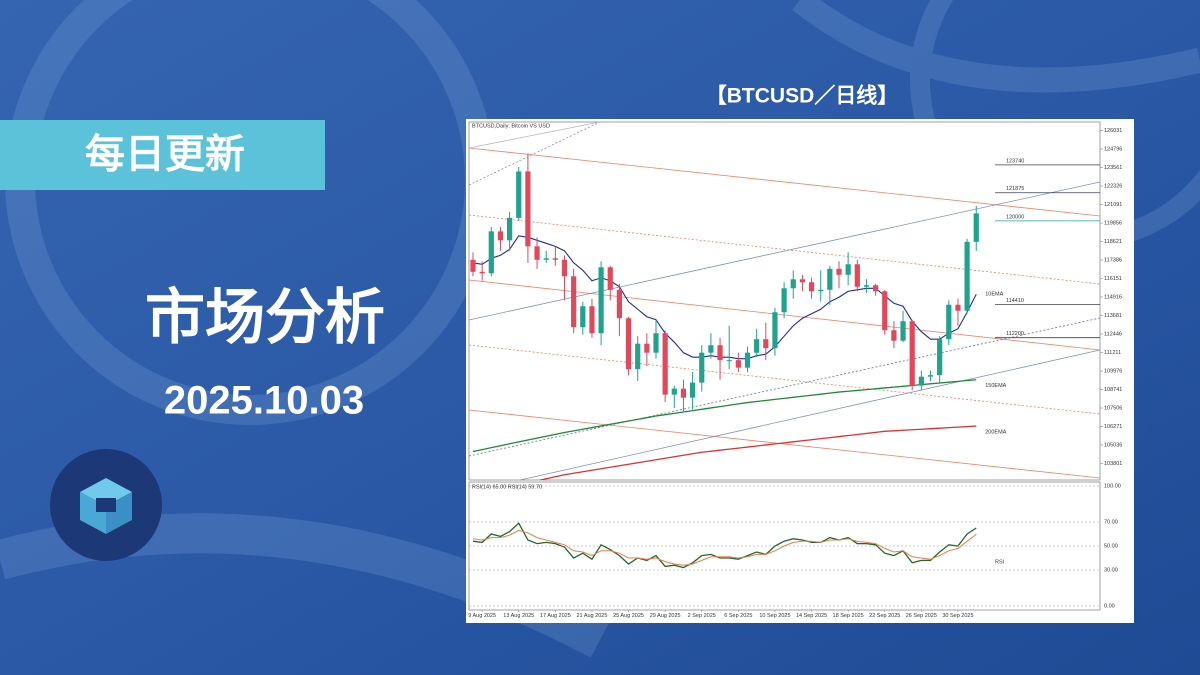 This screenshot has height=675, width=1200. I want to click on y-tick-label: 100.00, so click(1112, 486).